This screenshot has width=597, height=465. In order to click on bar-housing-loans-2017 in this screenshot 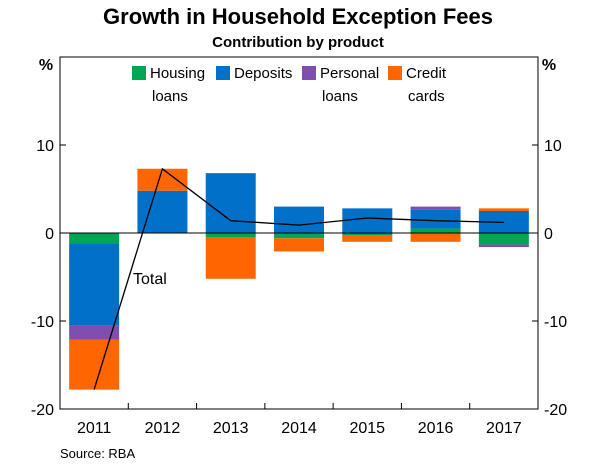, I will do `click(503, 239)`.